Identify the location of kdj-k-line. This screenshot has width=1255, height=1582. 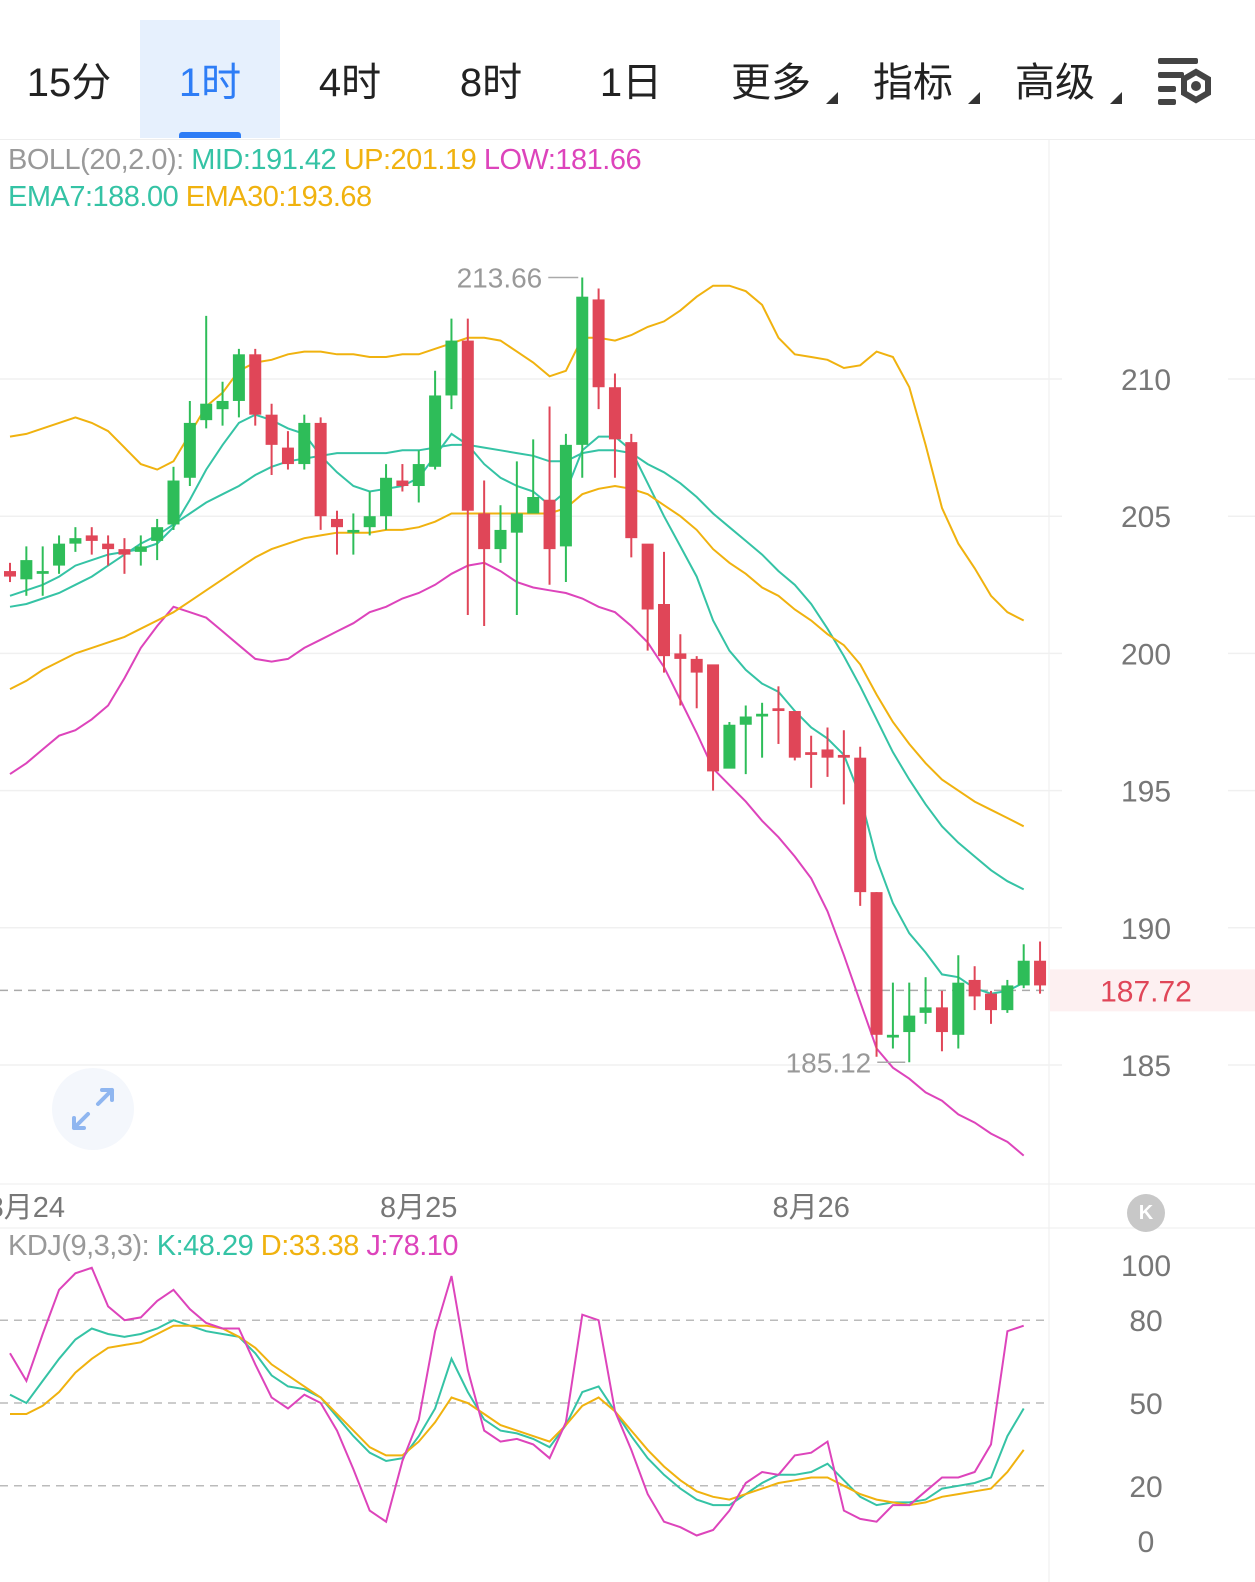
(517, 1413).